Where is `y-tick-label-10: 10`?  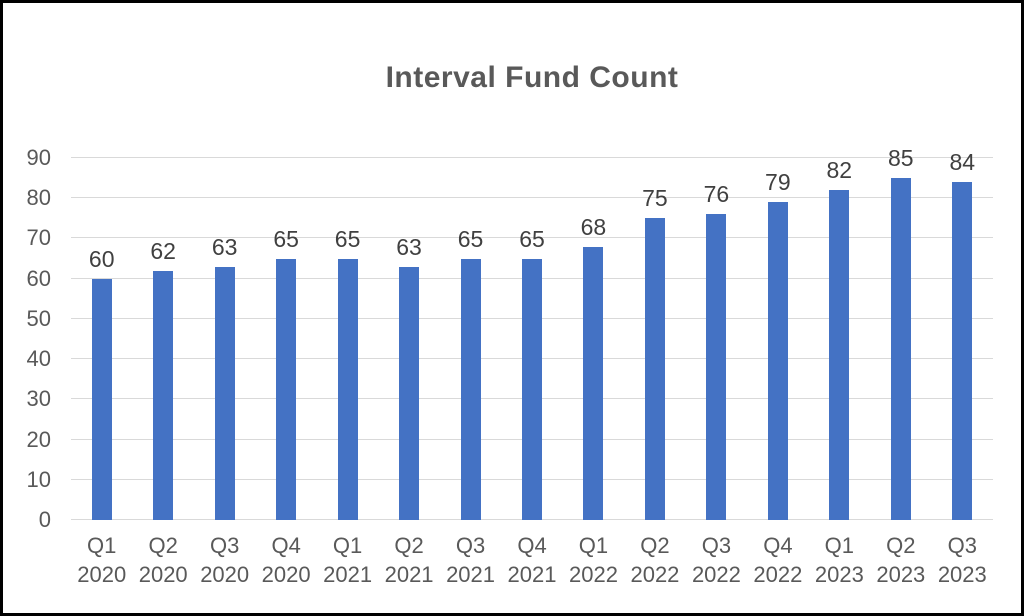
y-tick-label-10: 10 is located at coordinates (38, 479).